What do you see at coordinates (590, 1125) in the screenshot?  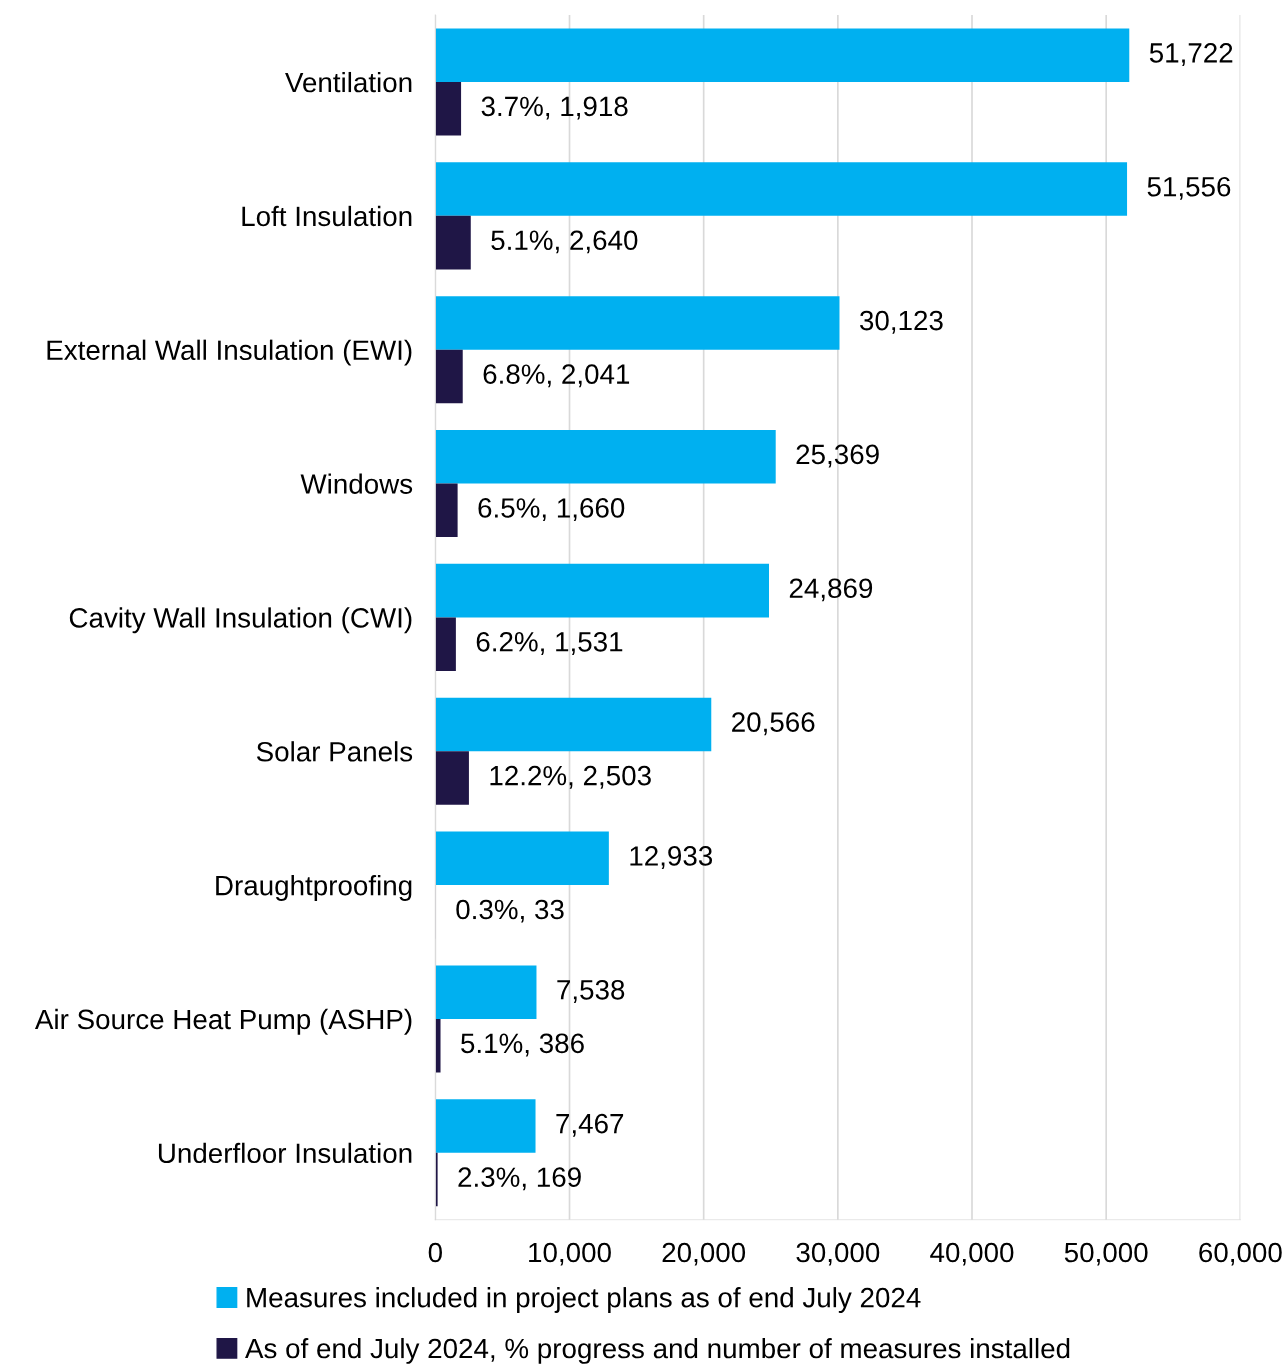 I see `data-label: 7,467` at bounding box center [590, 1125].